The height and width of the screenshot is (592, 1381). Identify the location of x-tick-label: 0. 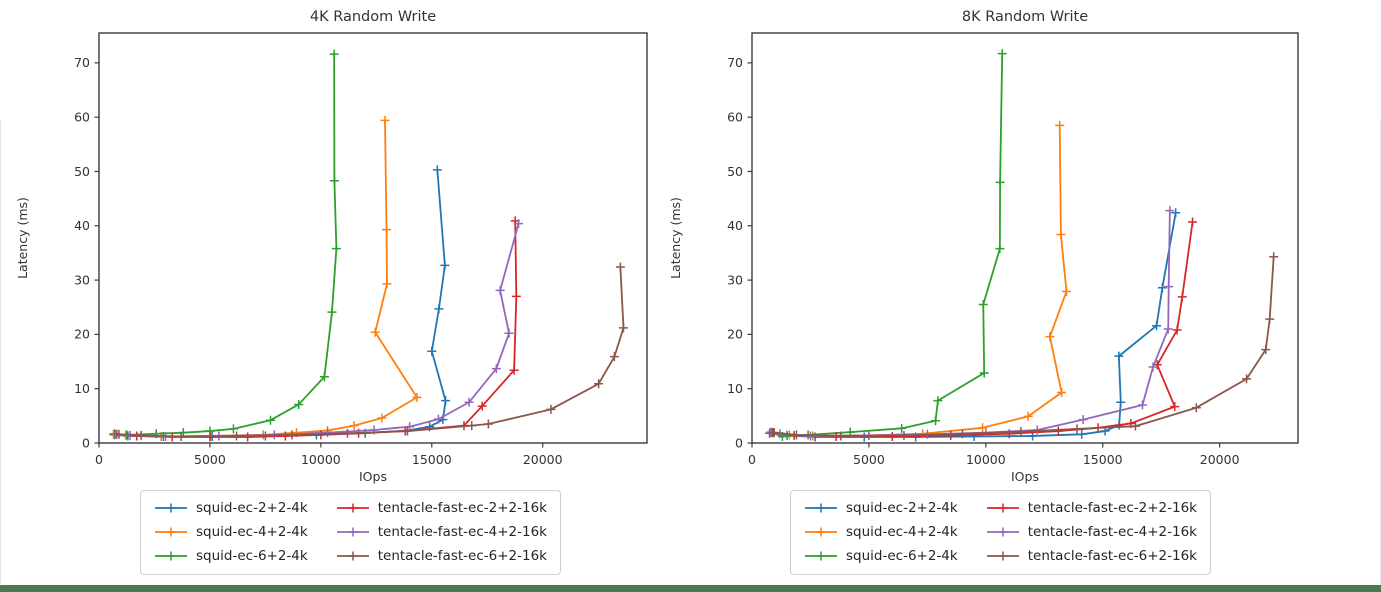
(752, 459).